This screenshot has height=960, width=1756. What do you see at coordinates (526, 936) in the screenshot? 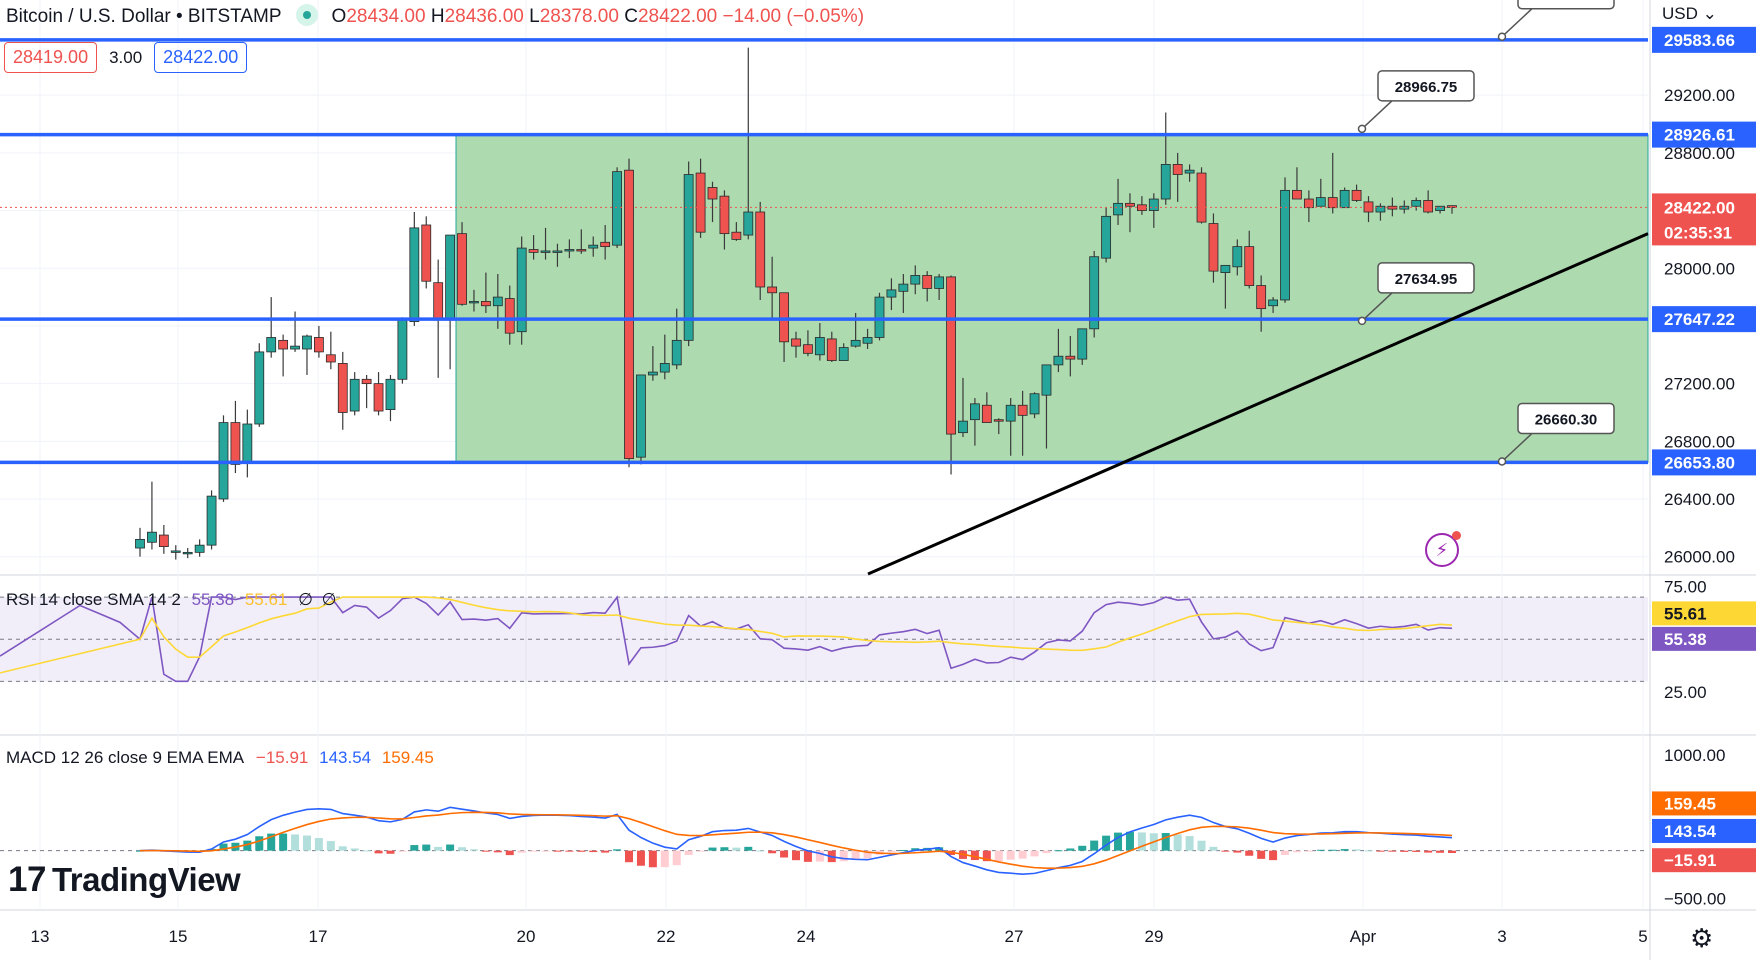
I see `time-tick-label: 20` at bounding box center [526, 936].